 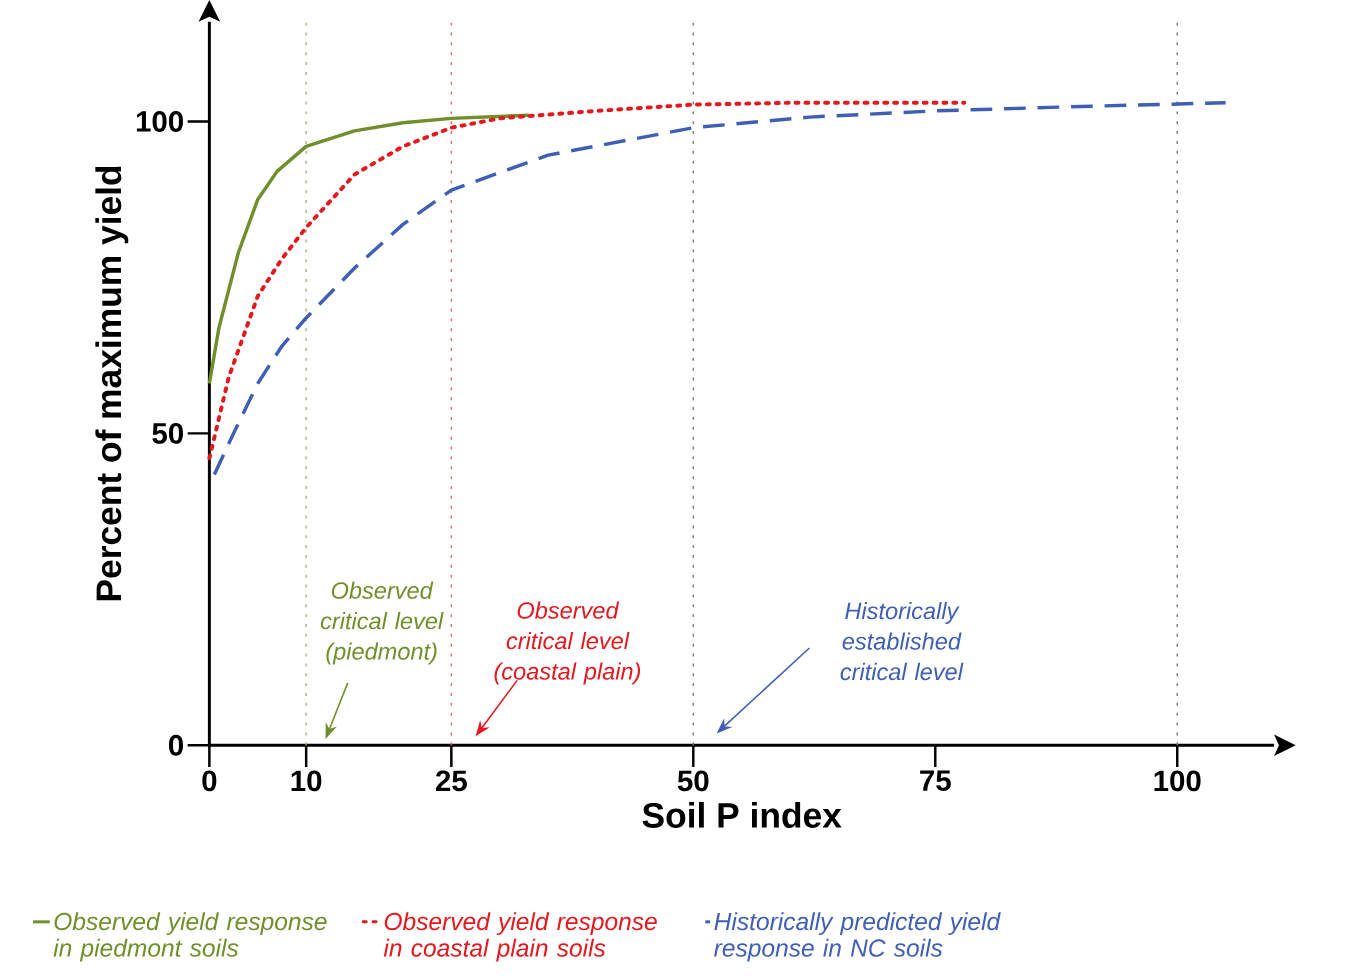 What do you see at coordinates (857, 937) in the screenshot?
I see `legend-label: Historically predicted yield response in NC soils` at bounding box center [857, 937].